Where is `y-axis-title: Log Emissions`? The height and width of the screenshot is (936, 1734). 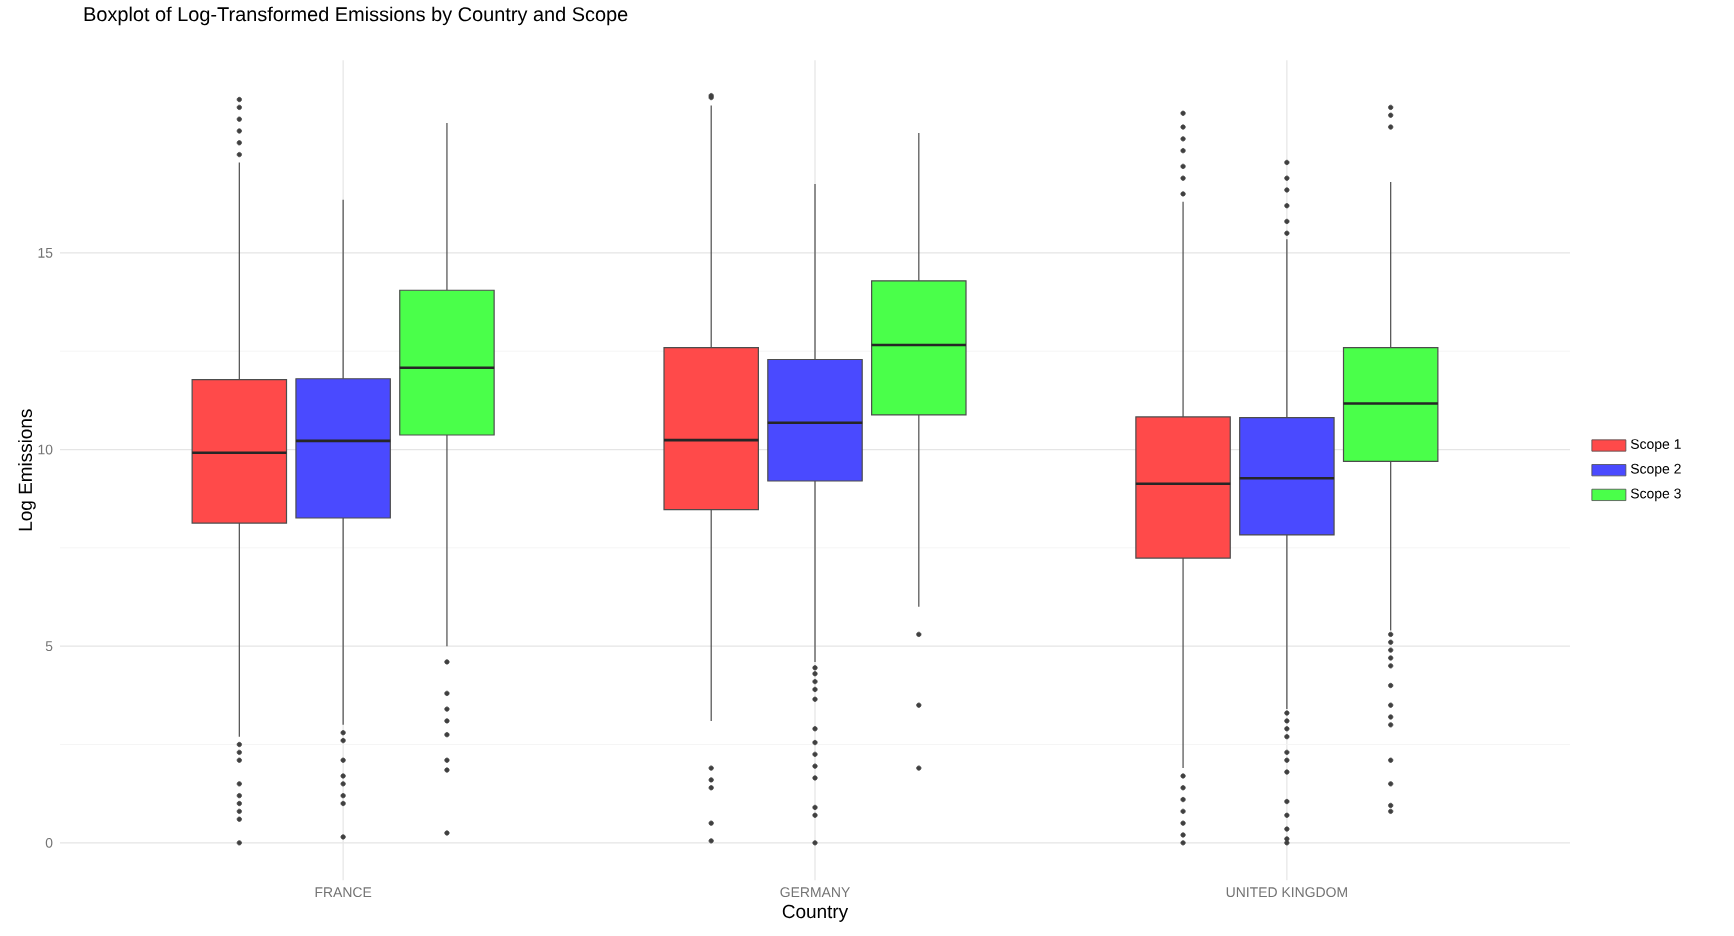
y-axis-title: Log Emissions is located at coordinates (27, 470).